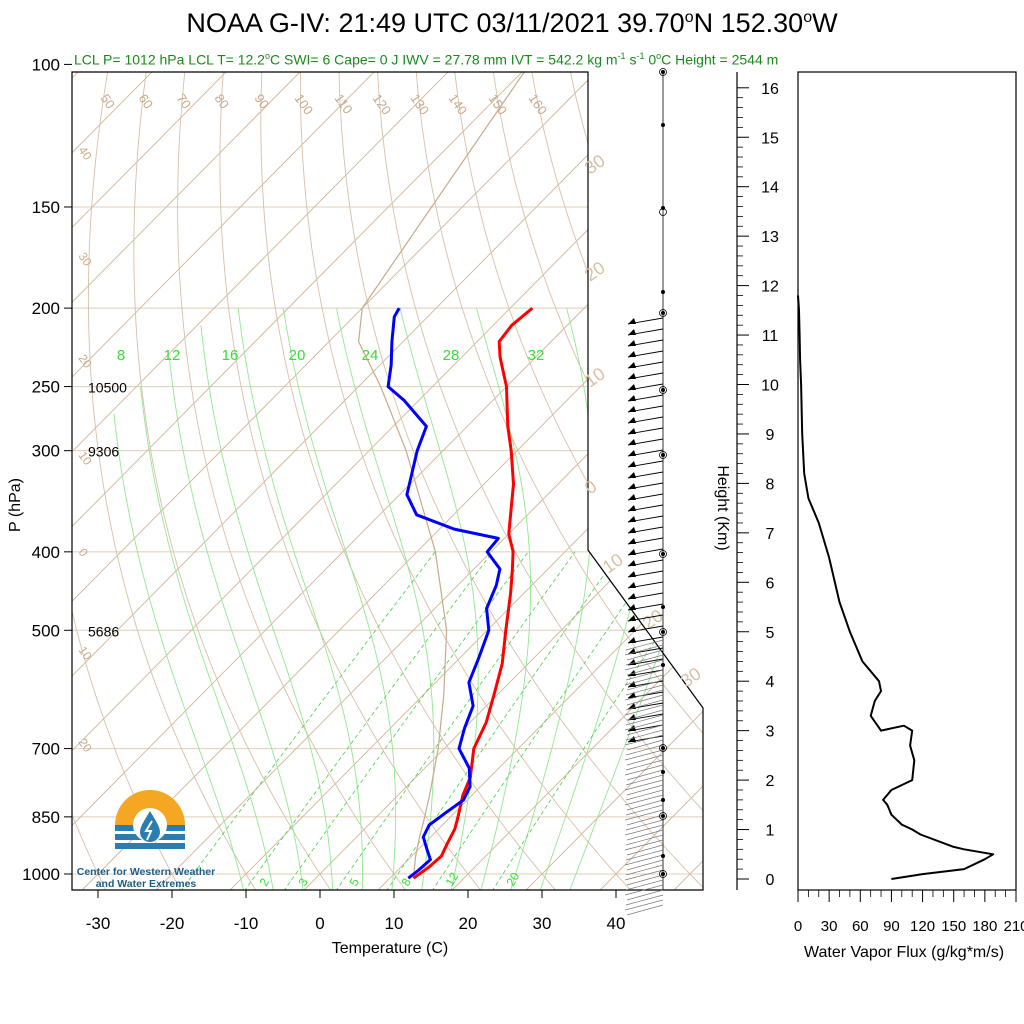 This screenshot has width=1024, height=1024. Describe the element at coordinates (222, 101) in the screenshot. I see `dry-adiabat-label: 80` at that location.